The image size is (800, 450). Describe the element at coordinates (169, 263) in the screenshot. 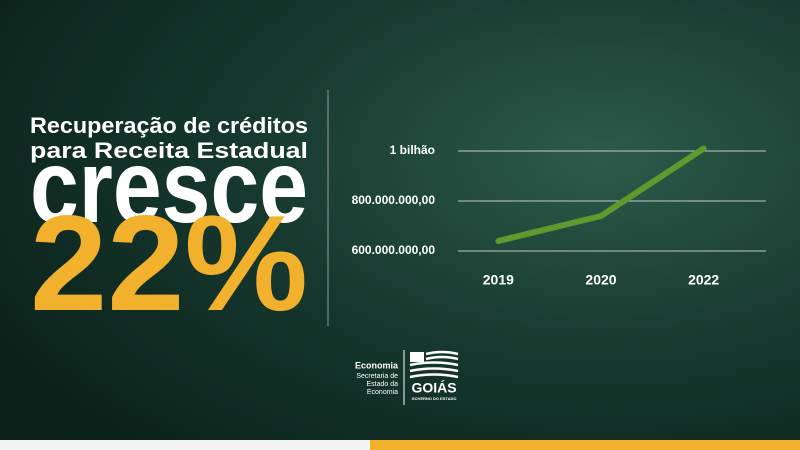

I see `headline-figure: 22%` at that location.